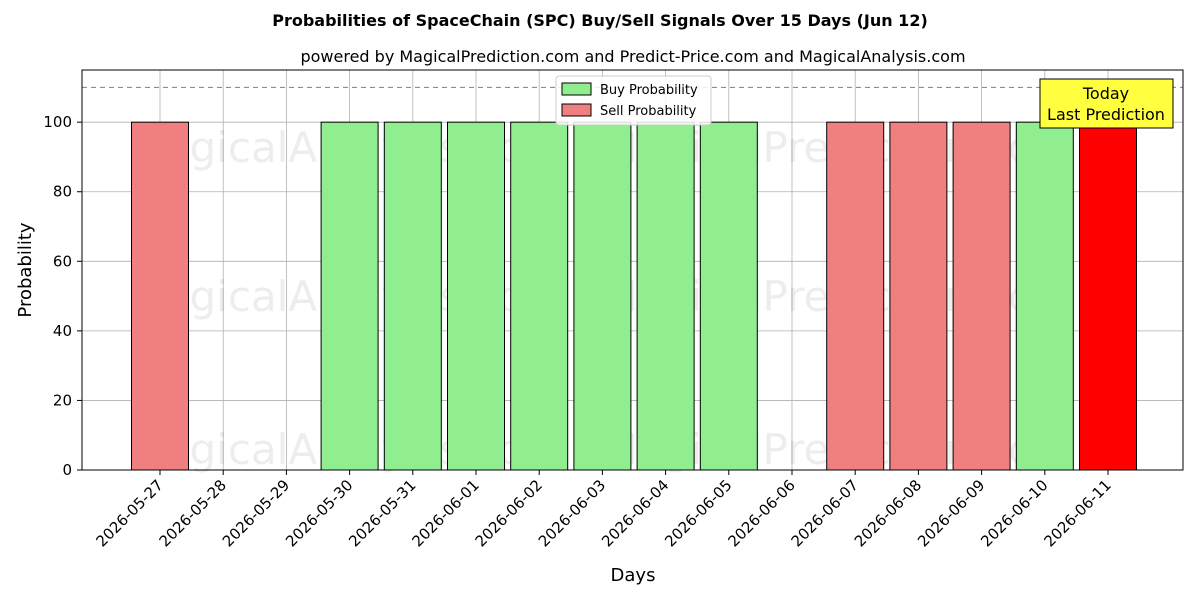  I want to click on legend: Buy Probability Sell Probability, so click(633, 100).